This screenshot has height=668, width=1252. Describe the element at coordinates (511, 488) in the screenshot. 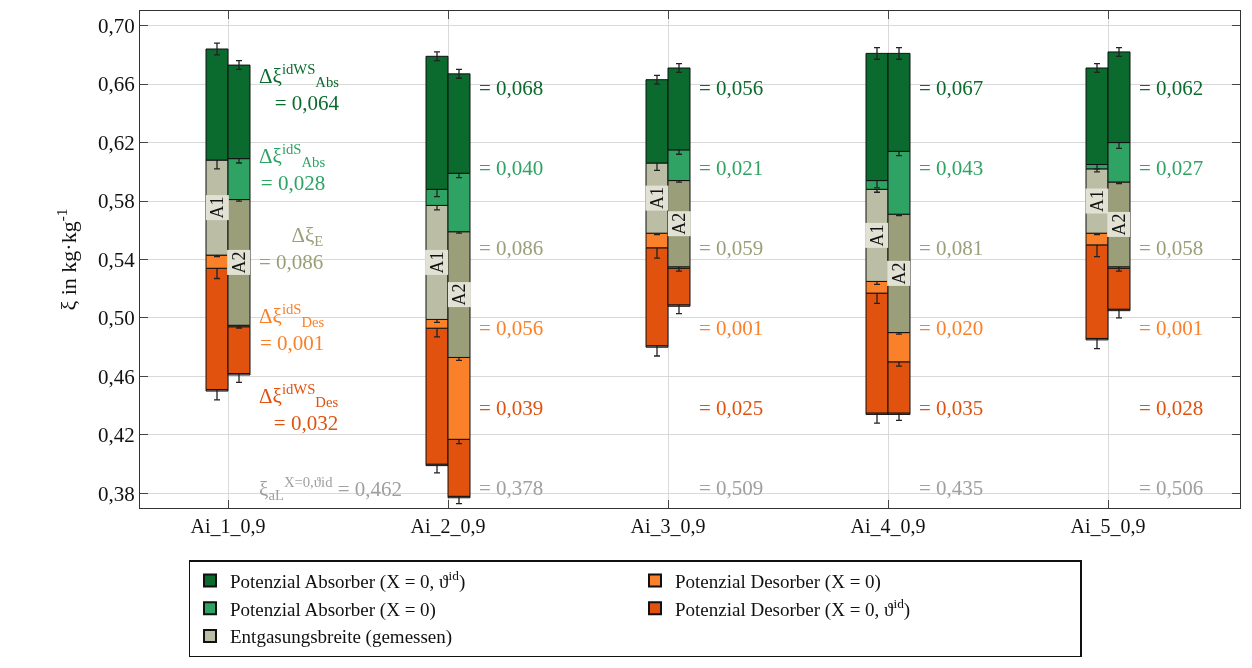

I see `annotation: = 0,378` at that location.